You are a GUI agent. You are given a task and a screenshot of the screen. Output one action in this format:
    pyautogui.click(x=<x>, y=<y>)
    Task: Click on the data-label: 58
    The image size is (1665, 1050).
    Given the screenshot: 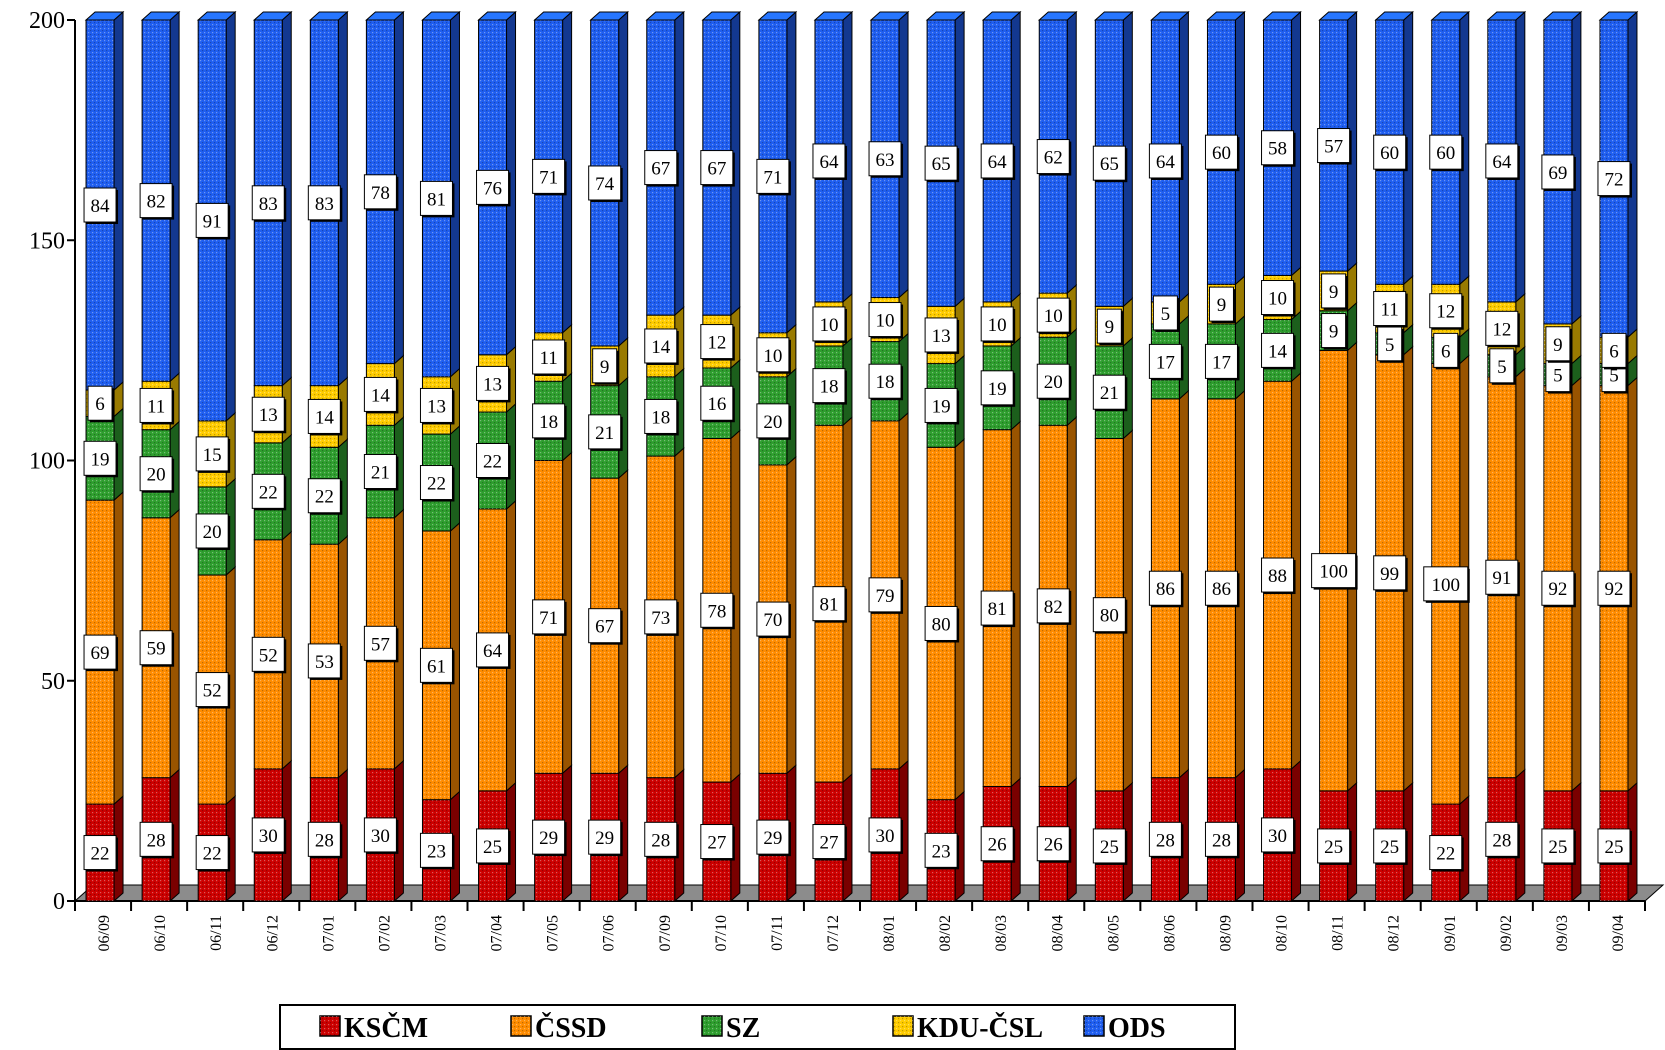 What is the action you would take?
    pyautogui.click(x=1278, y=148)
    